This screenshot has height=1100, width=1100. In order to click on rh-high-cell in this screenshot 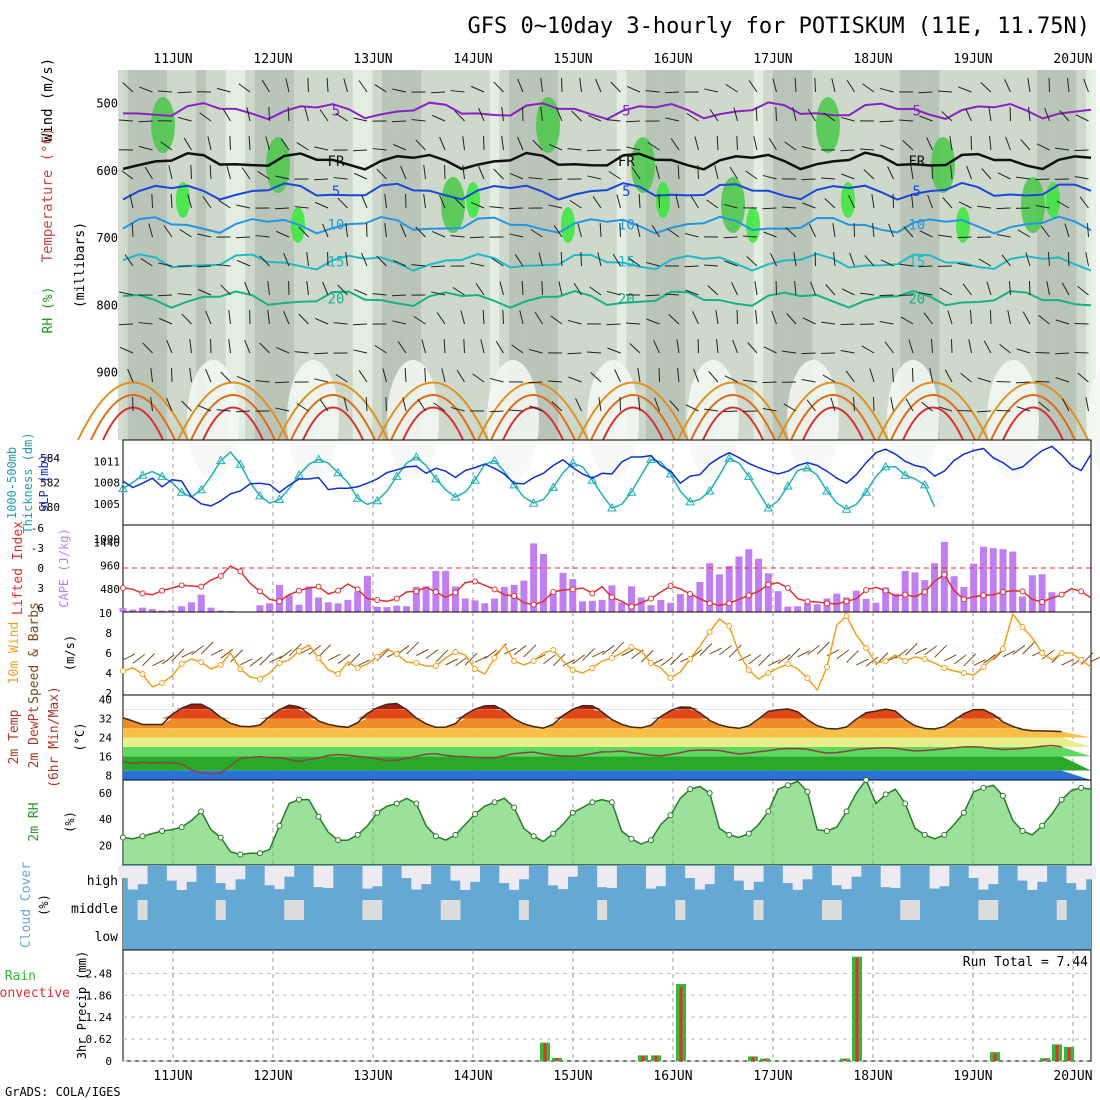, I will do `click(828, 125)`.